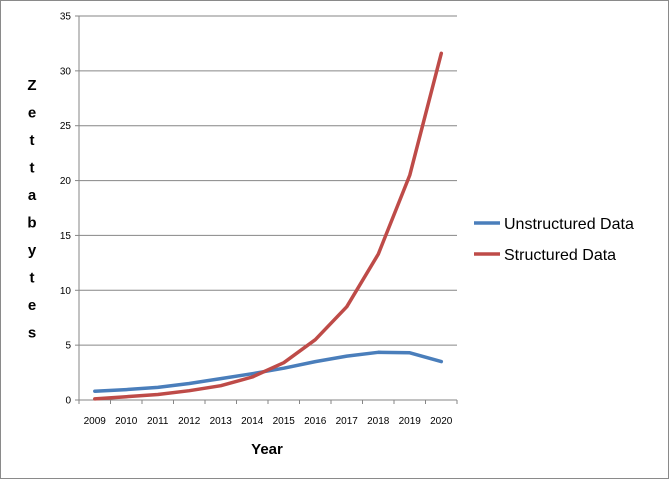 Image resolution: width=669 pixels, height=479 pixels. Describe the element at coordinates (31, 223) in the screenshot. I see `y-axis-label-letter: b` at that location.